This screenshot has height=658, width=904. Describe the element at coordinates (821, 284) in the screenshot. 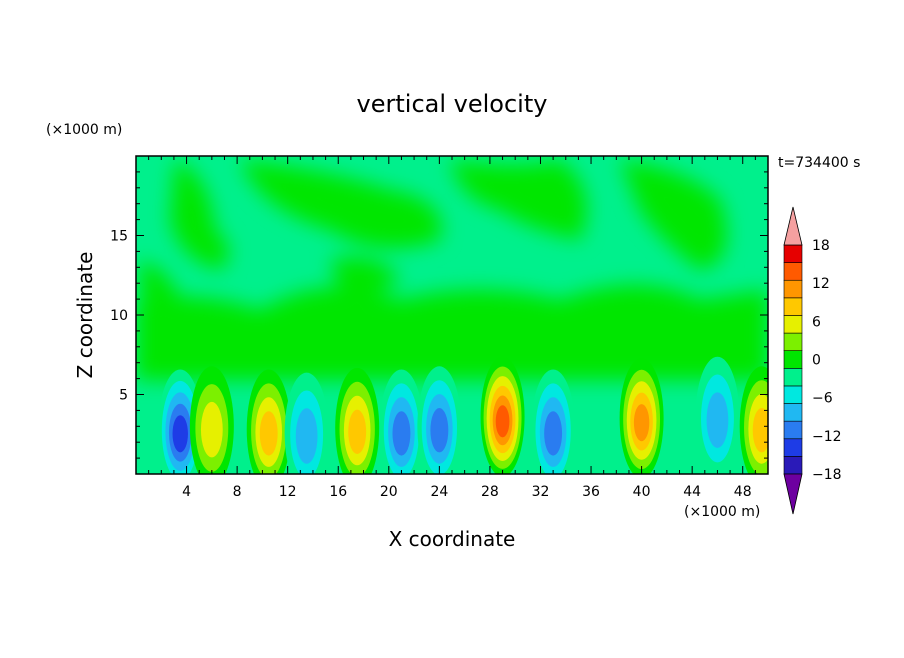

I see `colorbar-tick-label: 12` at that location.